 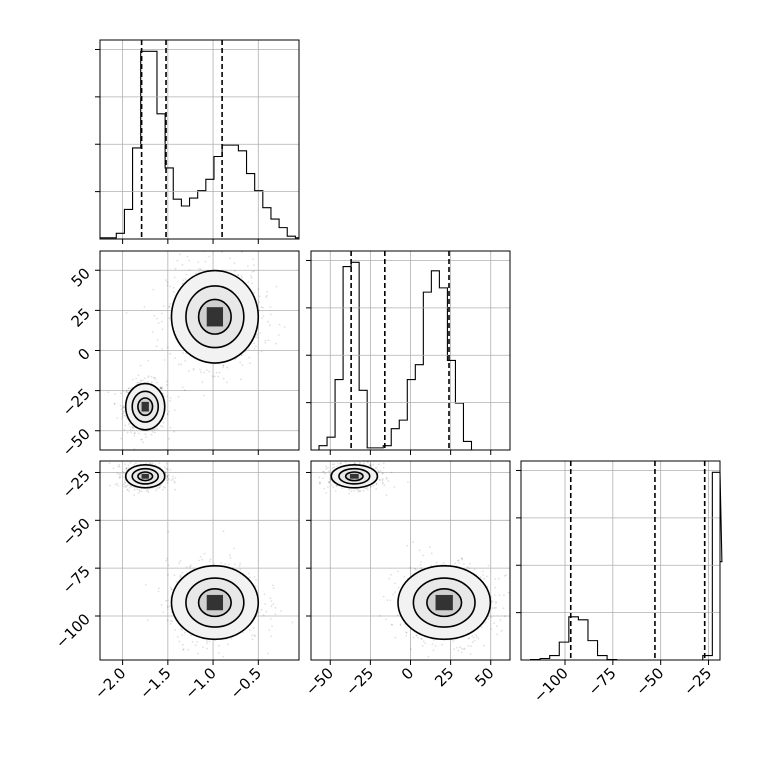 What do you see at coordinates (76, 531) in the screenshot?
I see `y-tick-label: −50` at bounding box center [76, 531].